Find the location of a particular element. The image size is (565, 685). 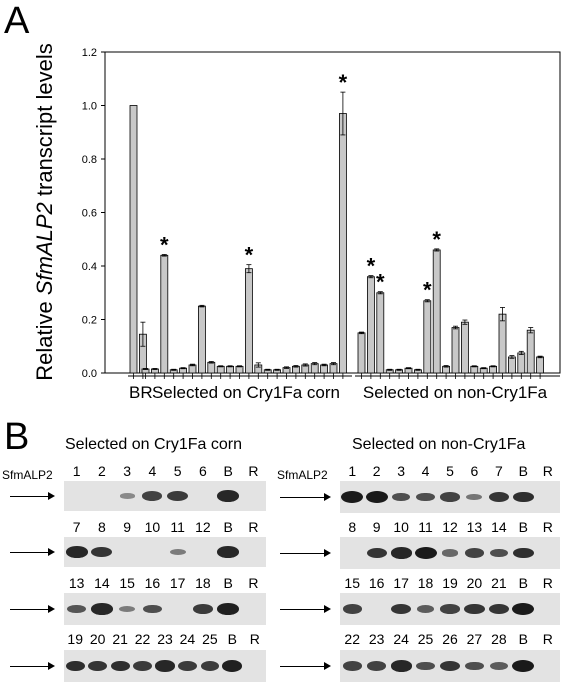

protein-label-right: SfmALP2 is located at coordinates (302, 475).